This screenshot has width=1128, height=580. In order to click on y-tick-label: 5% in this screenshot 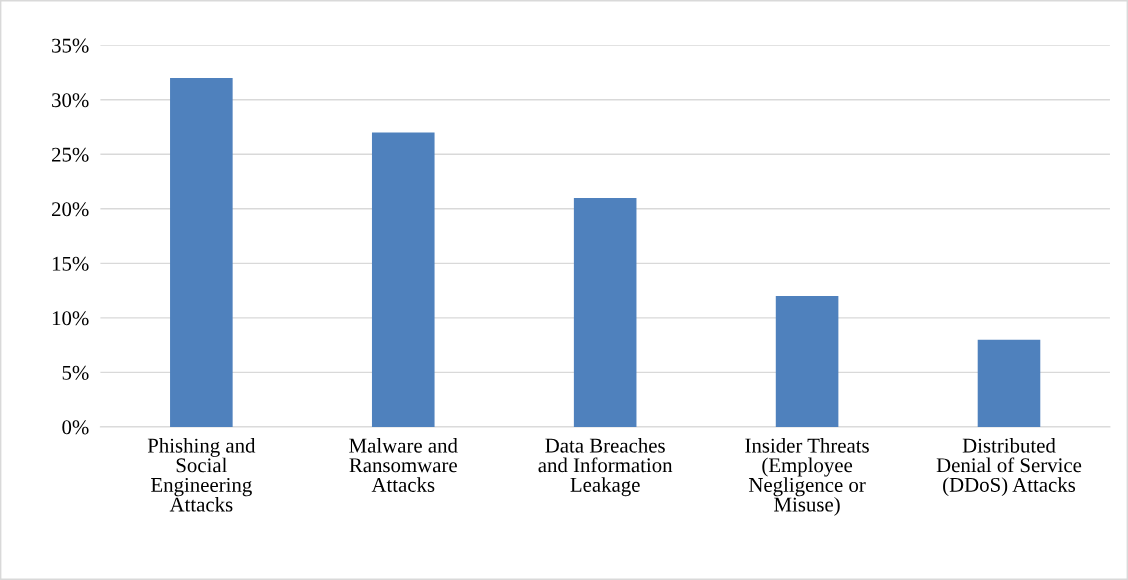, I will do `click(75, 372)`.